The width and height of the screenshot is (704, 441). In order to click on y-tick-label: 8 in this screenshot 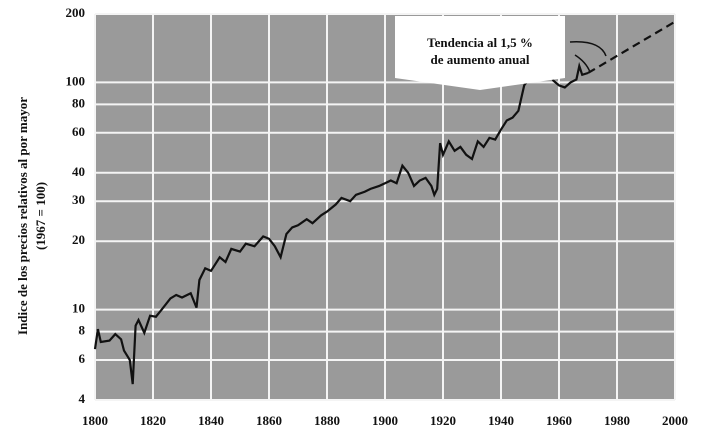, I will do `click(82, 330)`.